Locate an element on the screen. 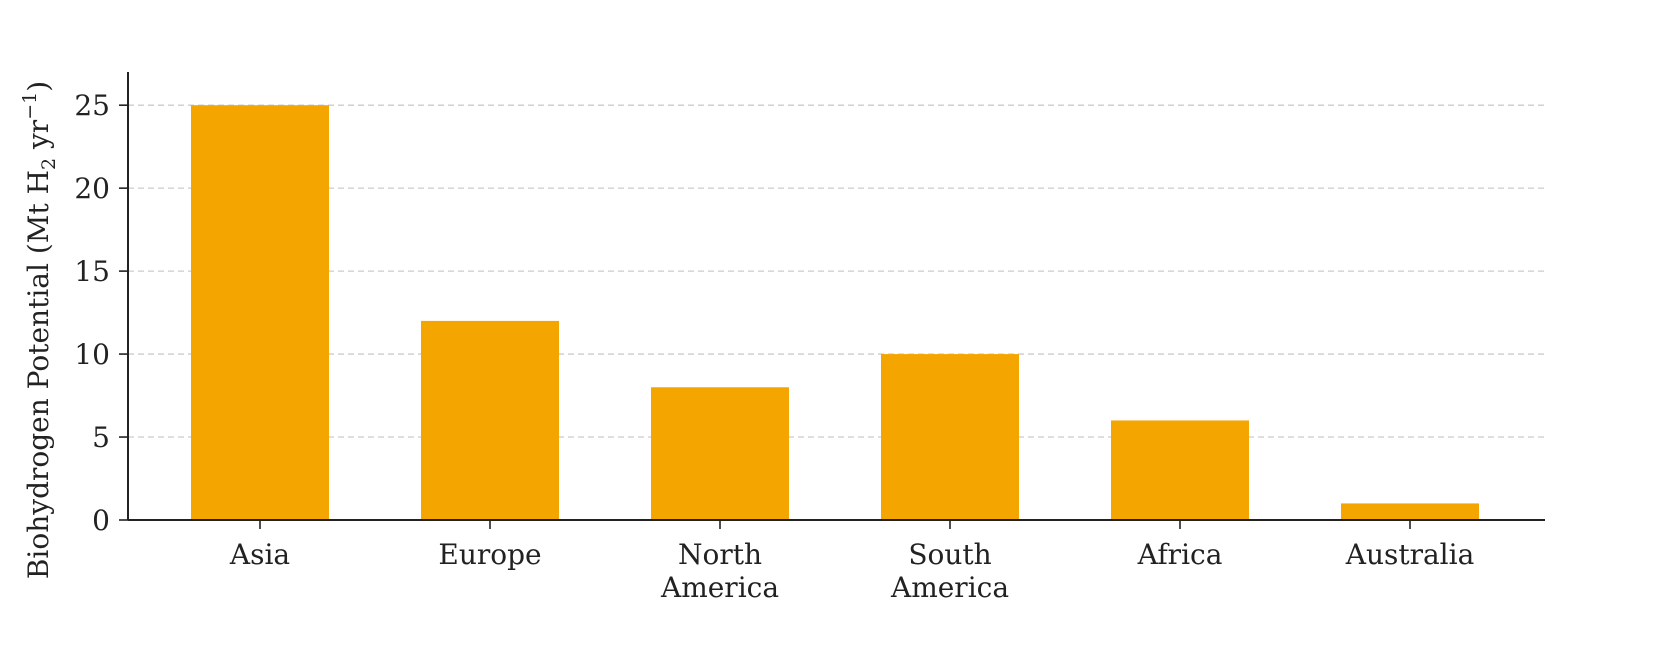 Image resolution: width=1671 pixels, height=666 pixels. y-tick-label-5: 5 is located at coordinates (101, 437).